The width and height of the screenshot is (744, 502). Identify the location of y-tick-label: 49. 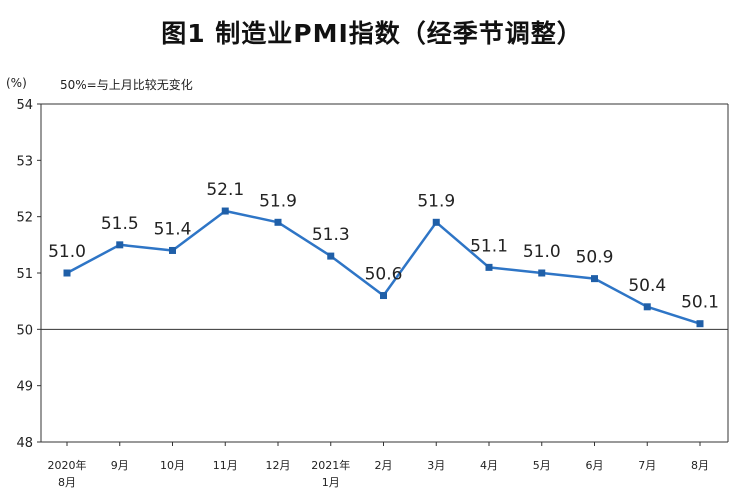
(24, 387).